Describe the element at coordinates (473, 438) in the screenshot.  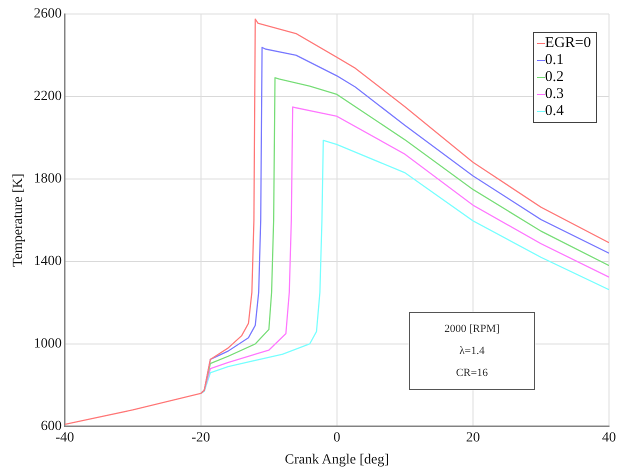
I see `x-tick-label: 20` at that location.